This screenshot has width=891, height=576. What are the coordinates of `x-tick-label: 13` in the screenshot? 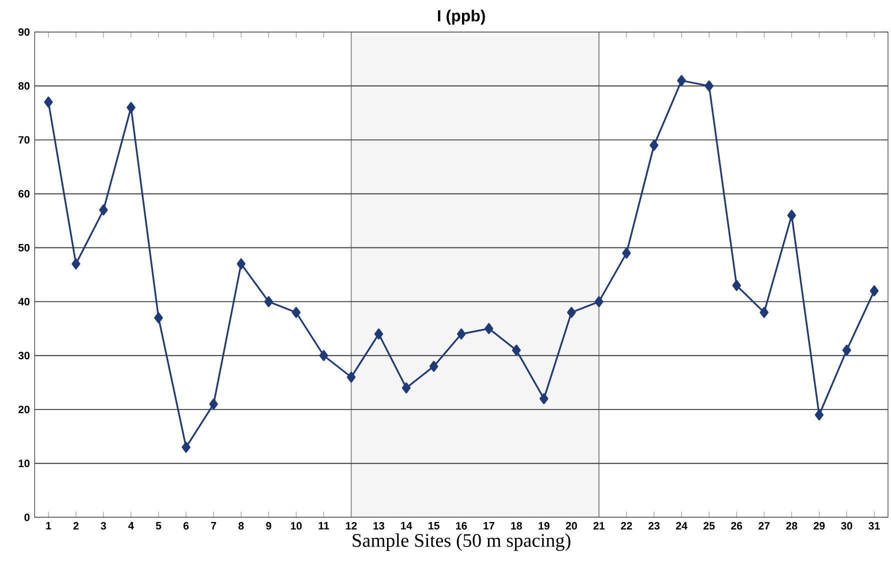 It's located at (378, 526).